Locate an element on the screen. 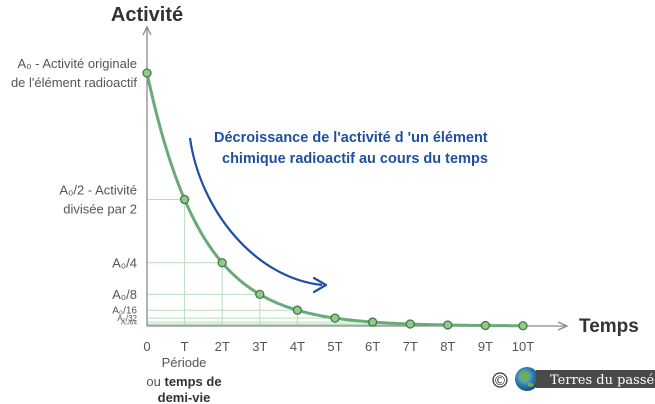  period-or-half-life: ou temps de is located at coordinates (183, 381).